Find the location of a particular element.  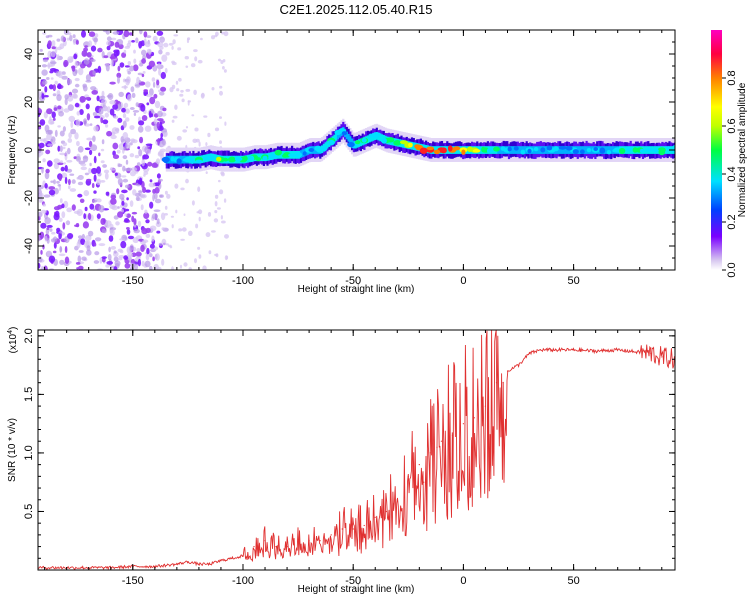

x-tick-label: -100 is located at coordinates (243, 581).